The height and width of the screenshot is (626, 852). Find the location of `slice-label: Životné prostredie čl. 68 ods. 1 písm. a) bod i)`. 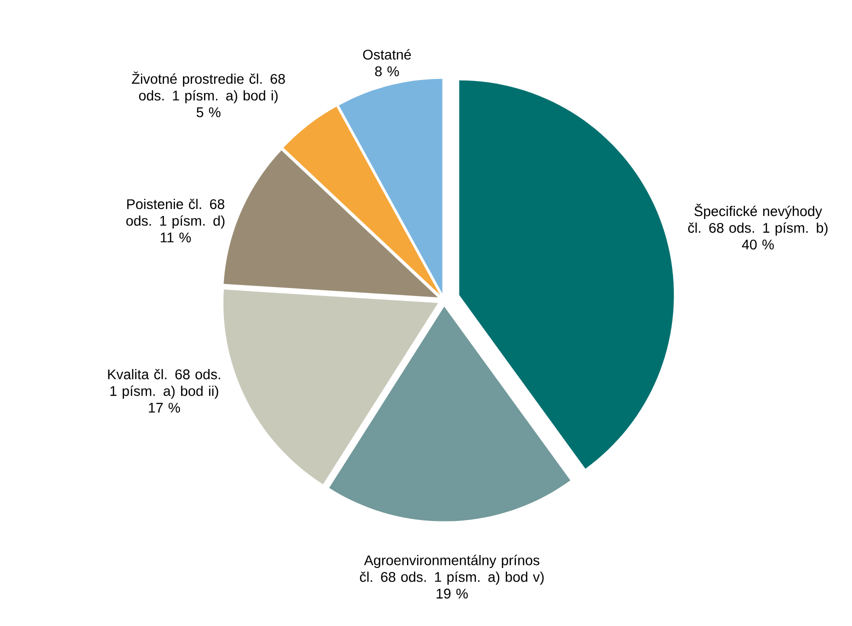

slice-label: Životné prostredie čl. 68 ods. 1 písm. a) bod i) is located at coordinates (208, 87).